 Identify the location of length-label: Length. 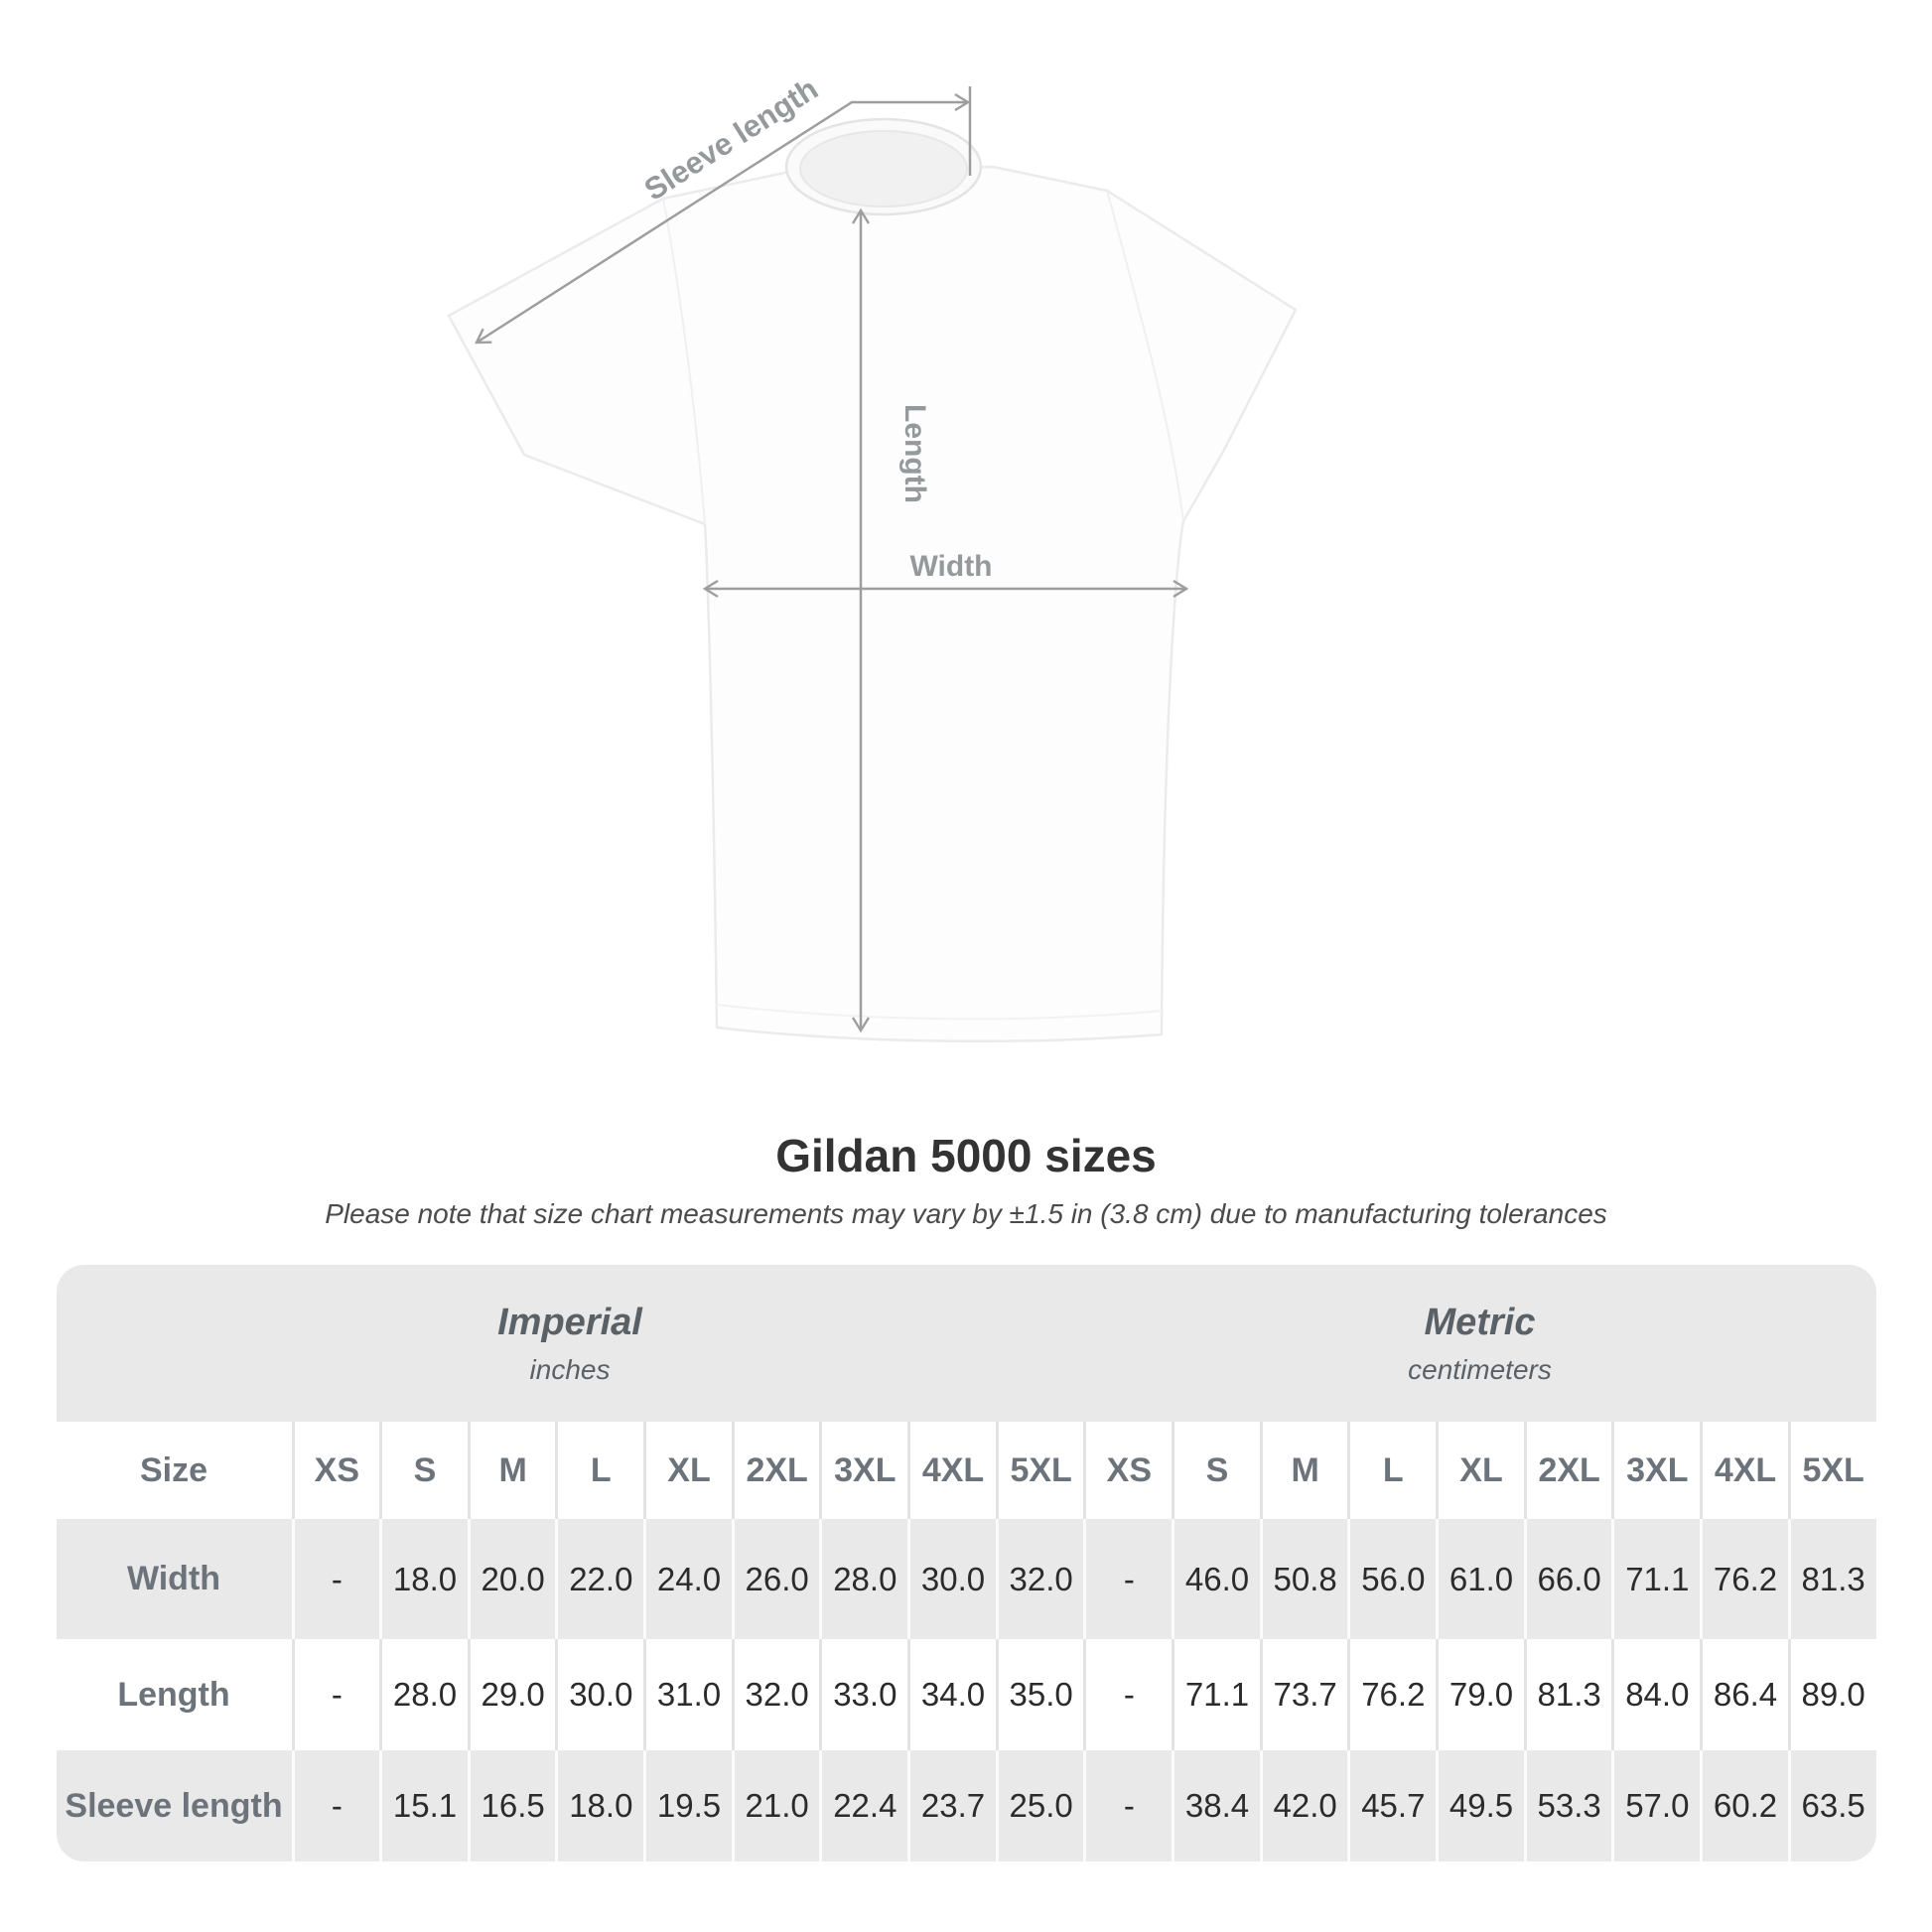
(914, 454).